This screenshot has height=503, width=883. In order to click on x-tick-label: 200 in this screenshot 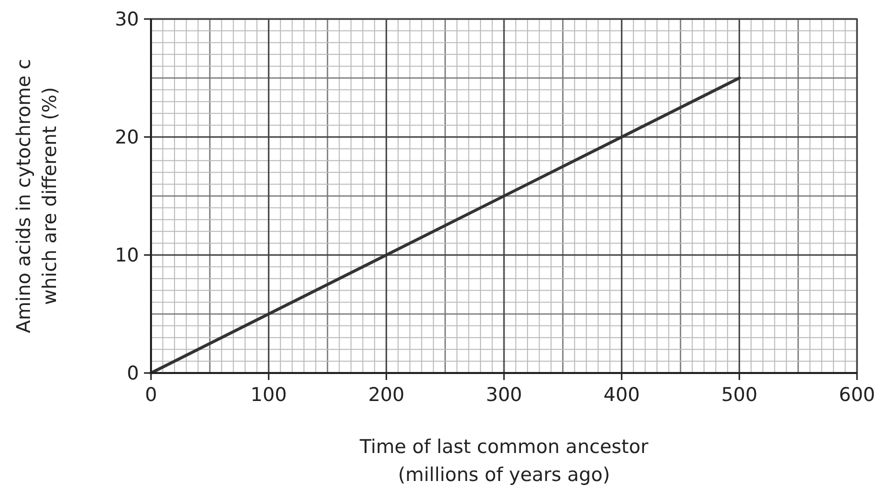, I will do `click(386, 395)`.